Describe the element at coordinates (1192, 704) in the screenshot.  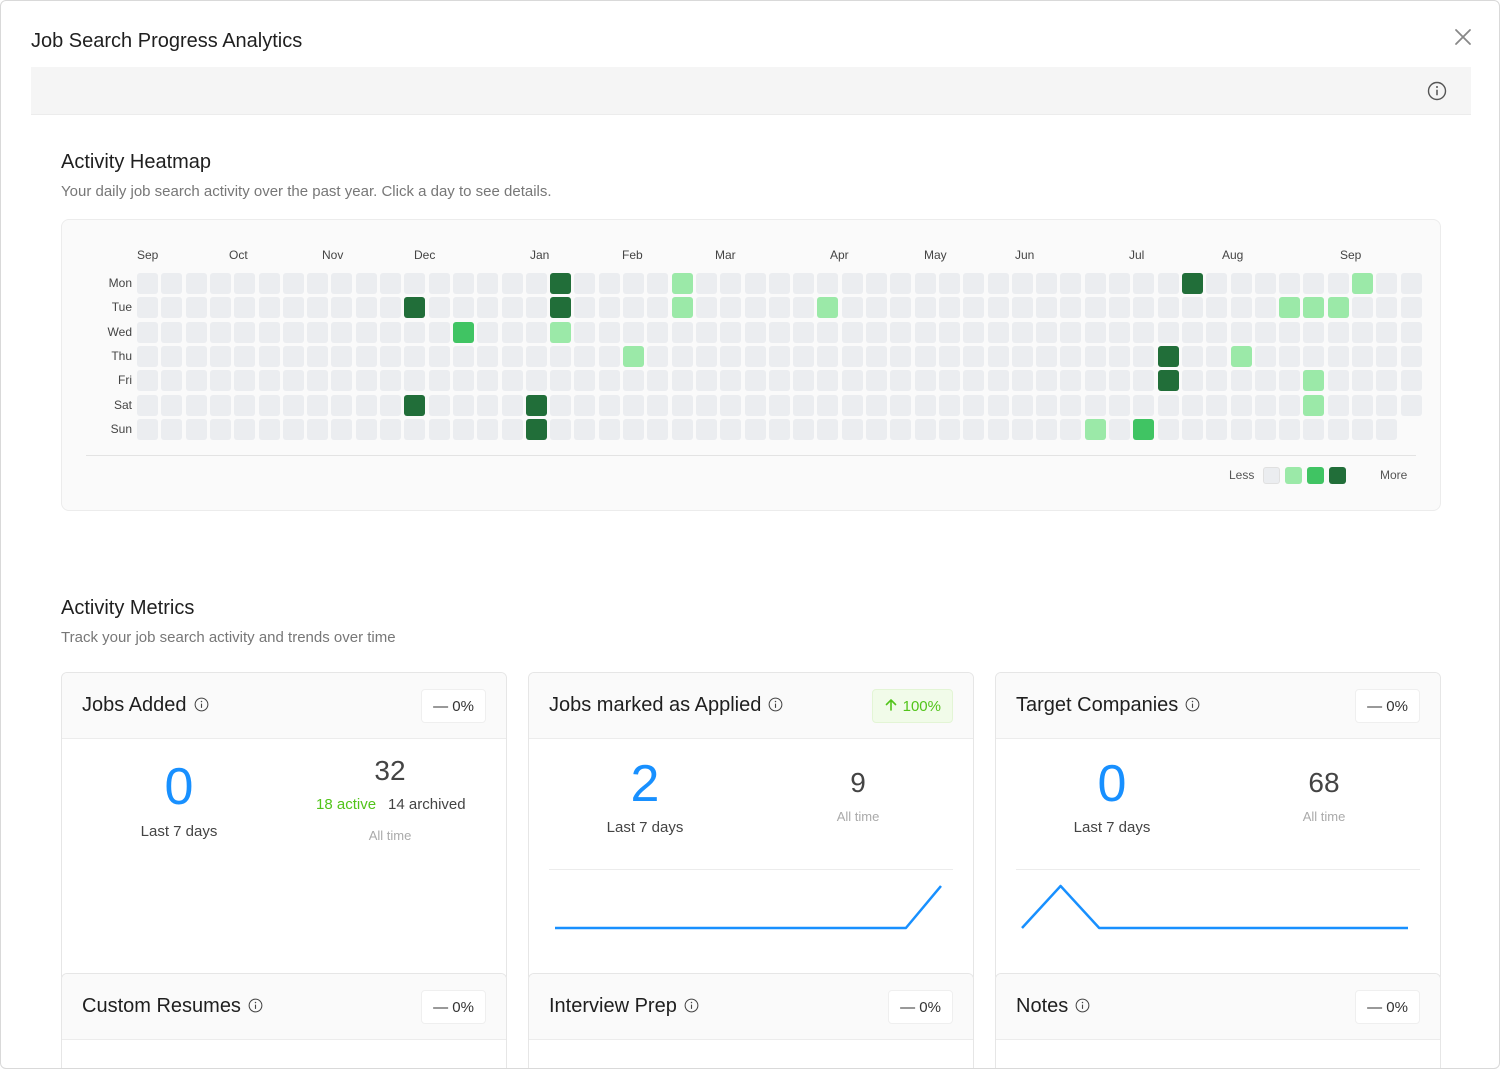
I see `info-icon` at that location.